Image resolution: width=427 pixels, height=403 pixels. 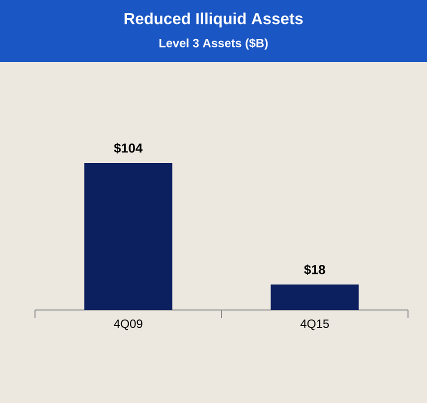 What do you see at coordinates (314, 325) in the screenshot?
I see `x-tick-label: 4Q15` at bounding box center [314, 325].